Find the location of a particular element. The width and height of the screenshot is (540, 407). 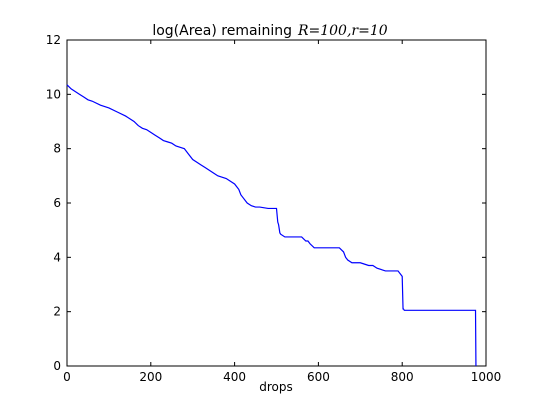

x-tick-label-3: 600 is located at coordinates (318, 377).